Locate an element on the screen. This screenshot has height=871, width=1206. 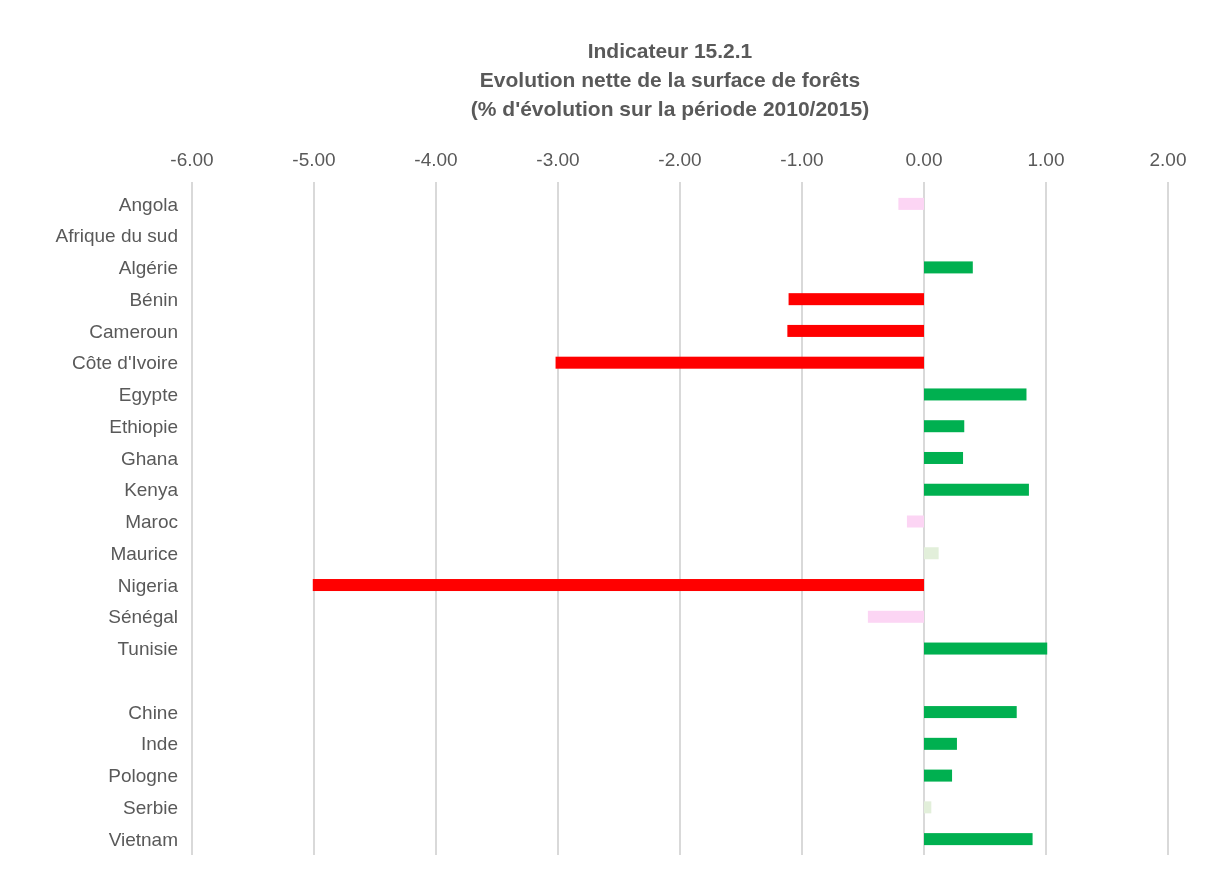
y-tick-label: Maurice is located at coordinates (144, 553).